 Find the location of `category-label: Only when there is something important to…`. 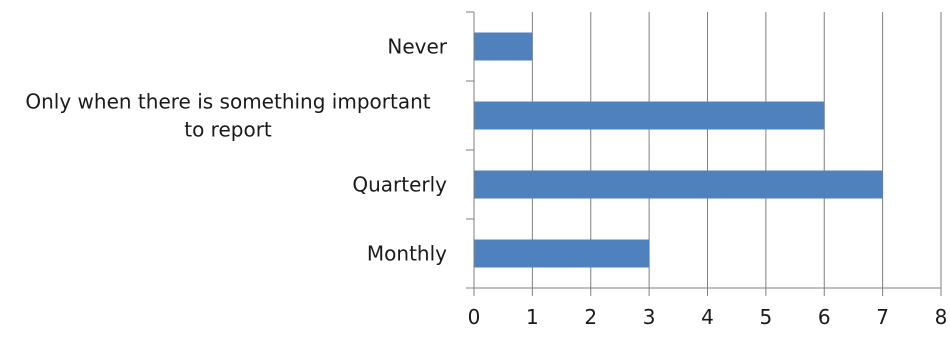

category-label: Only when there is something important to… is located at coordinates (227, 116).